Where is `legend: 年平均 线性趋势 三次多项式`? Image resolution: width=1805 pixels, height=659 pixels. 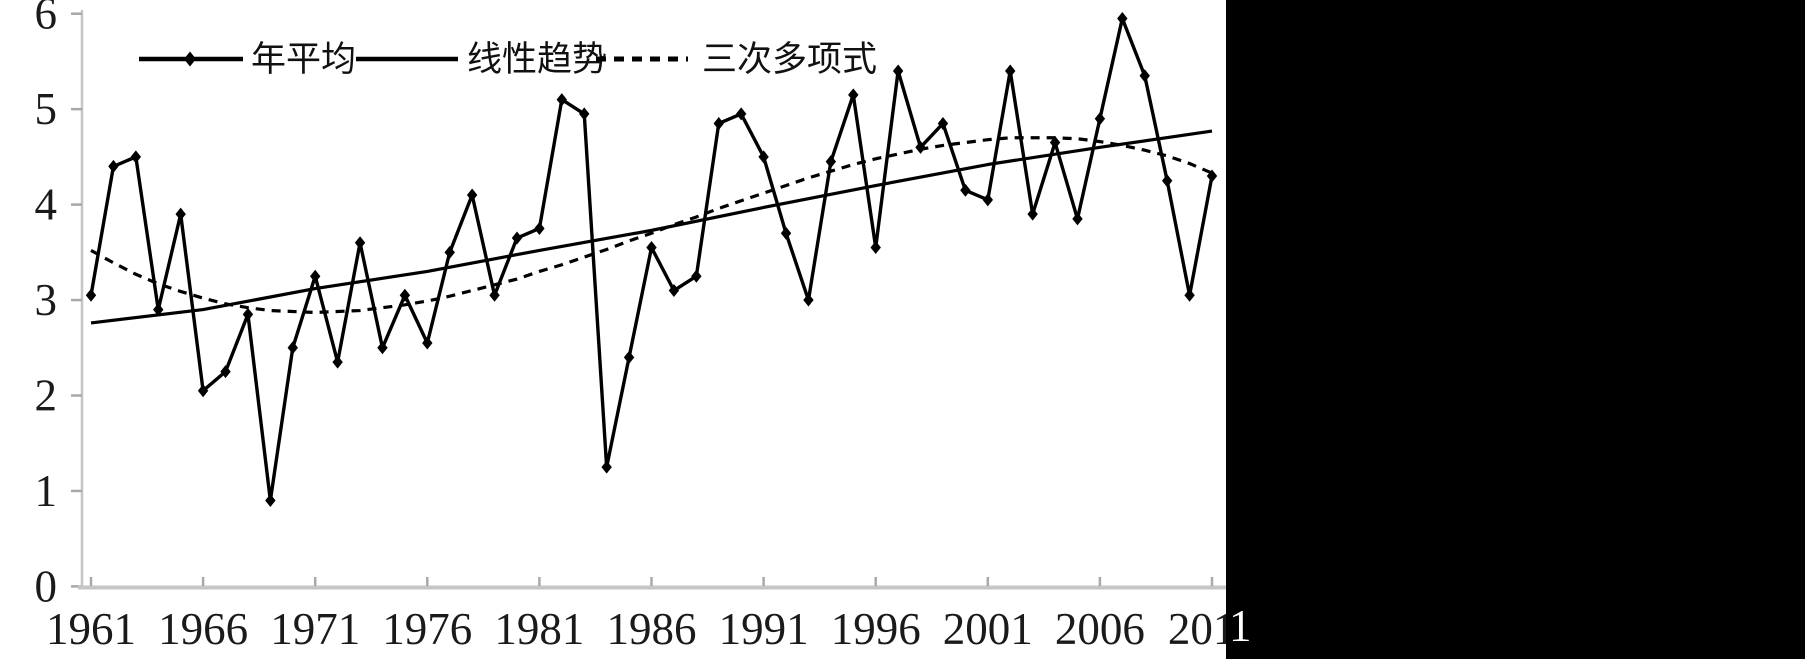 legend: 年平均 线性趋势 三次多项式 is located at coordinates (508, 60).